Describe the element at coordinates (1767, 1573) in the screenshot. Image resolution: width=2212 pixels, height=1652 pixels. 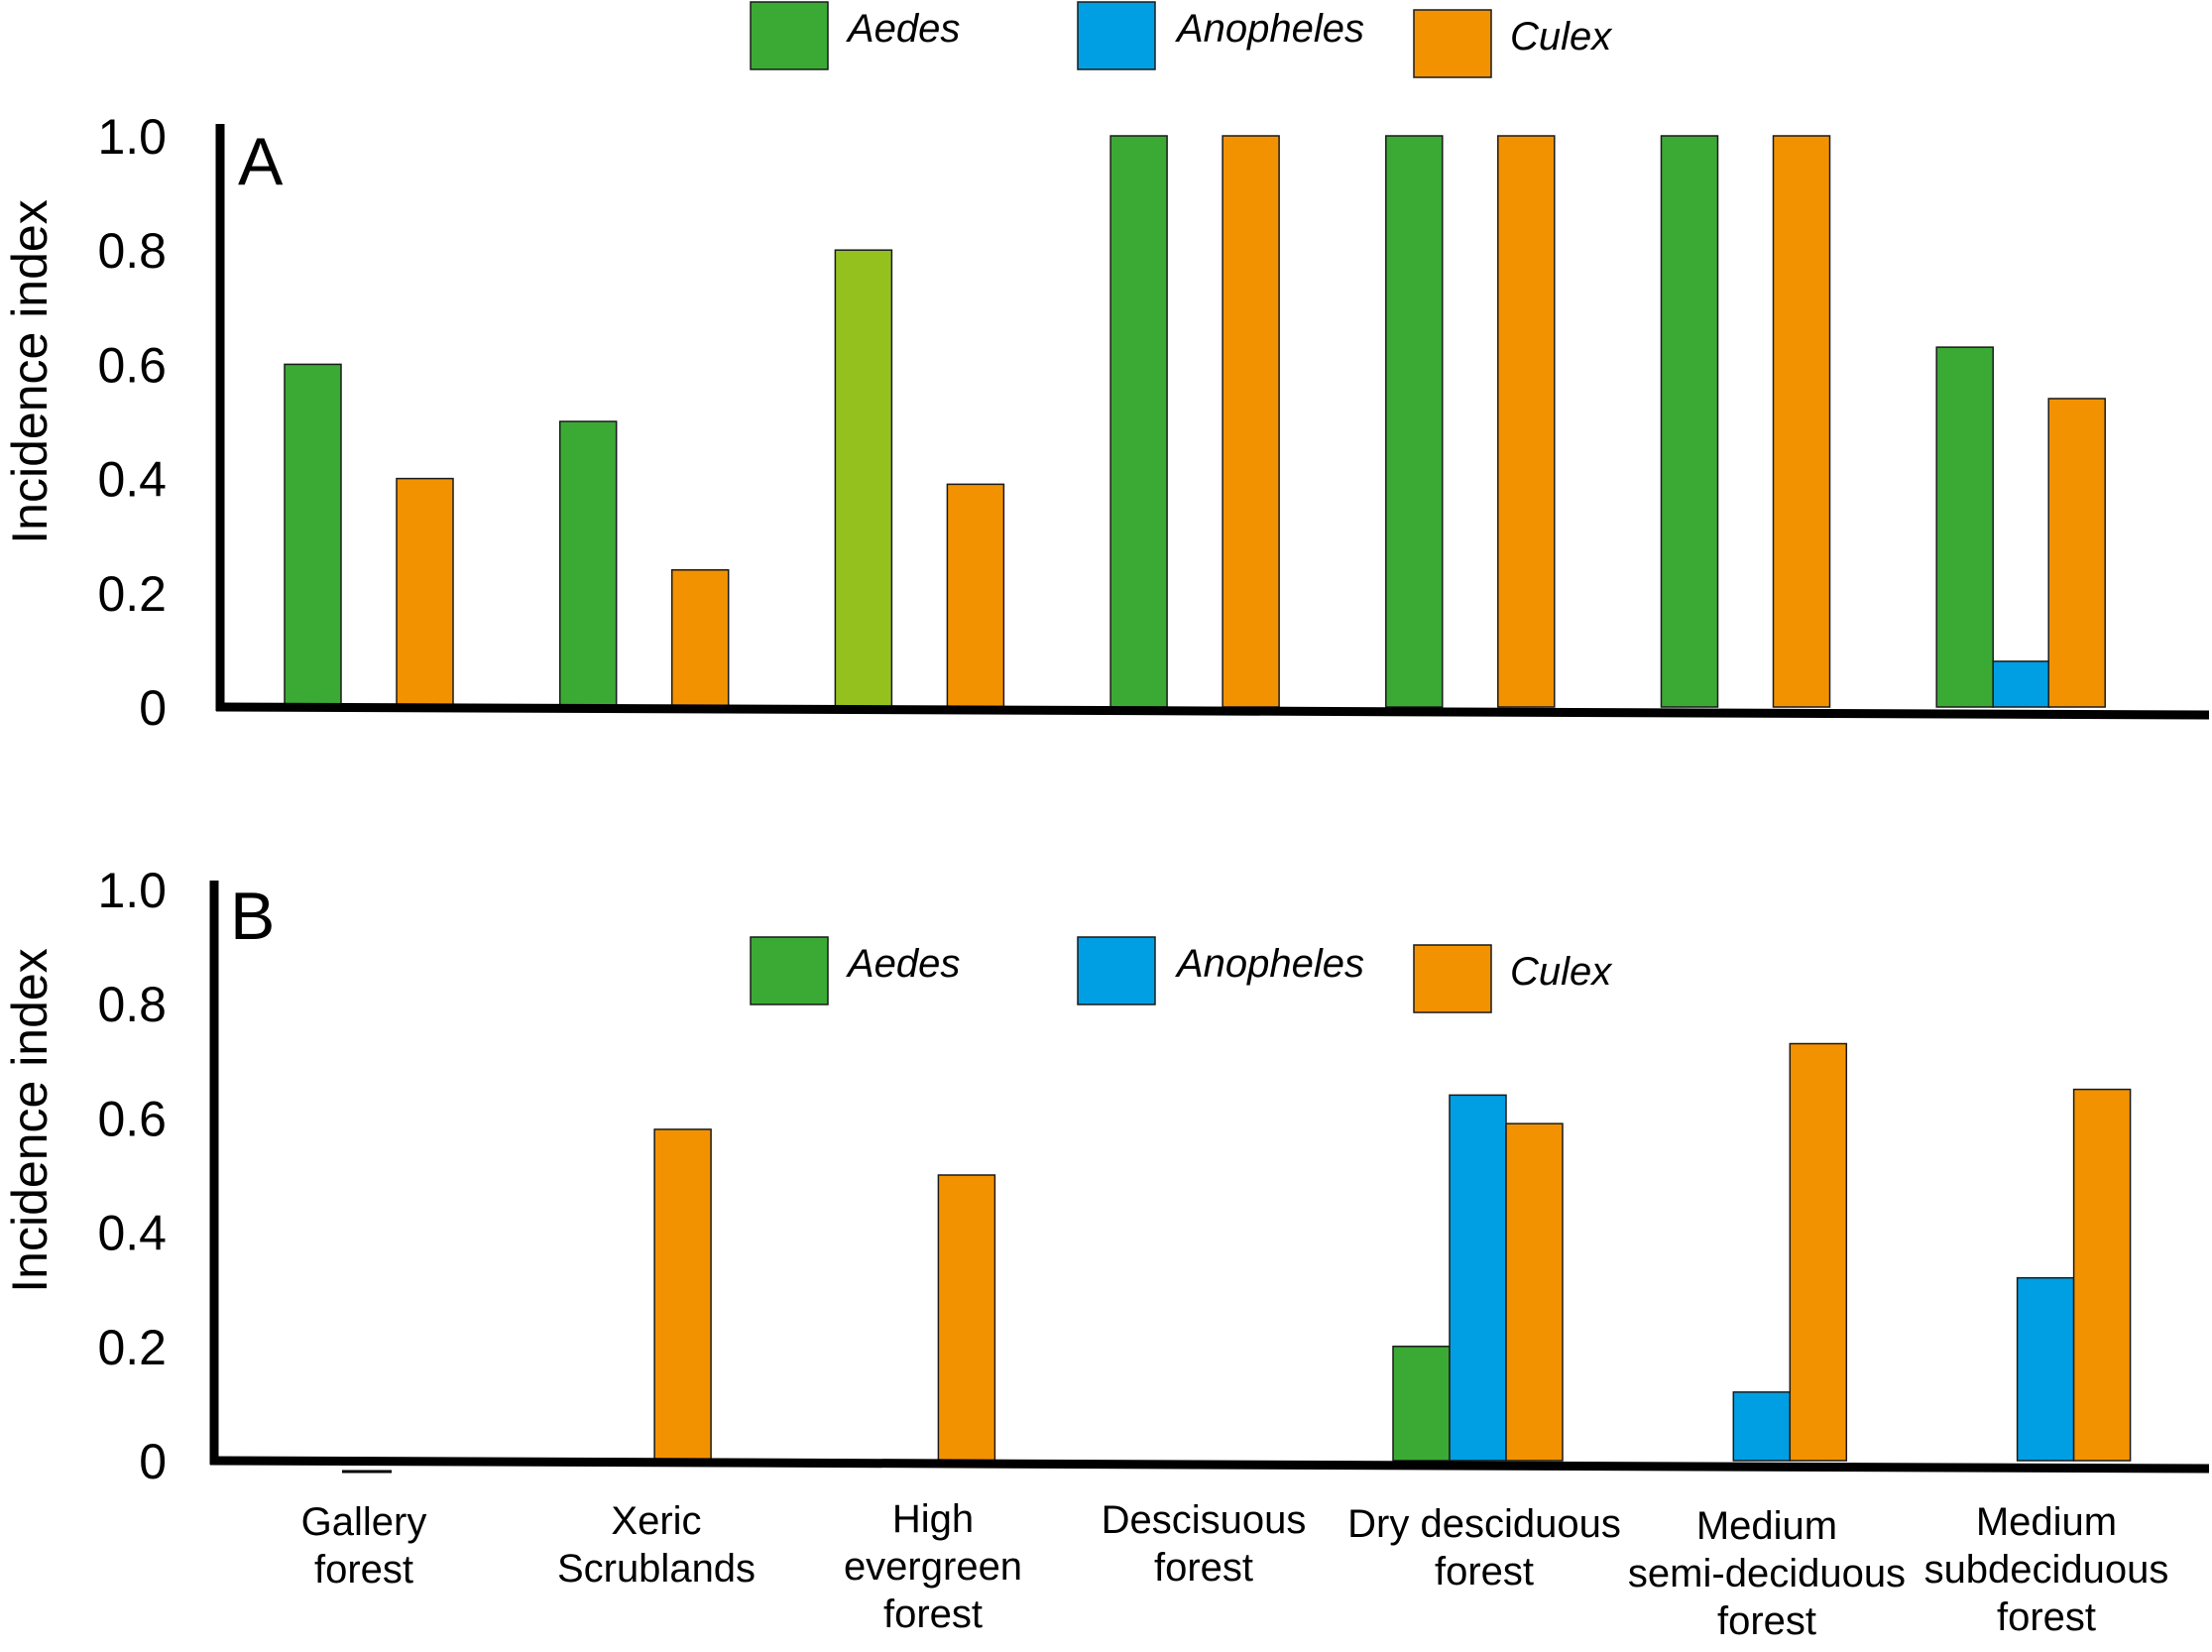
I see `x-tick-label: semi-deciduous` at that location.